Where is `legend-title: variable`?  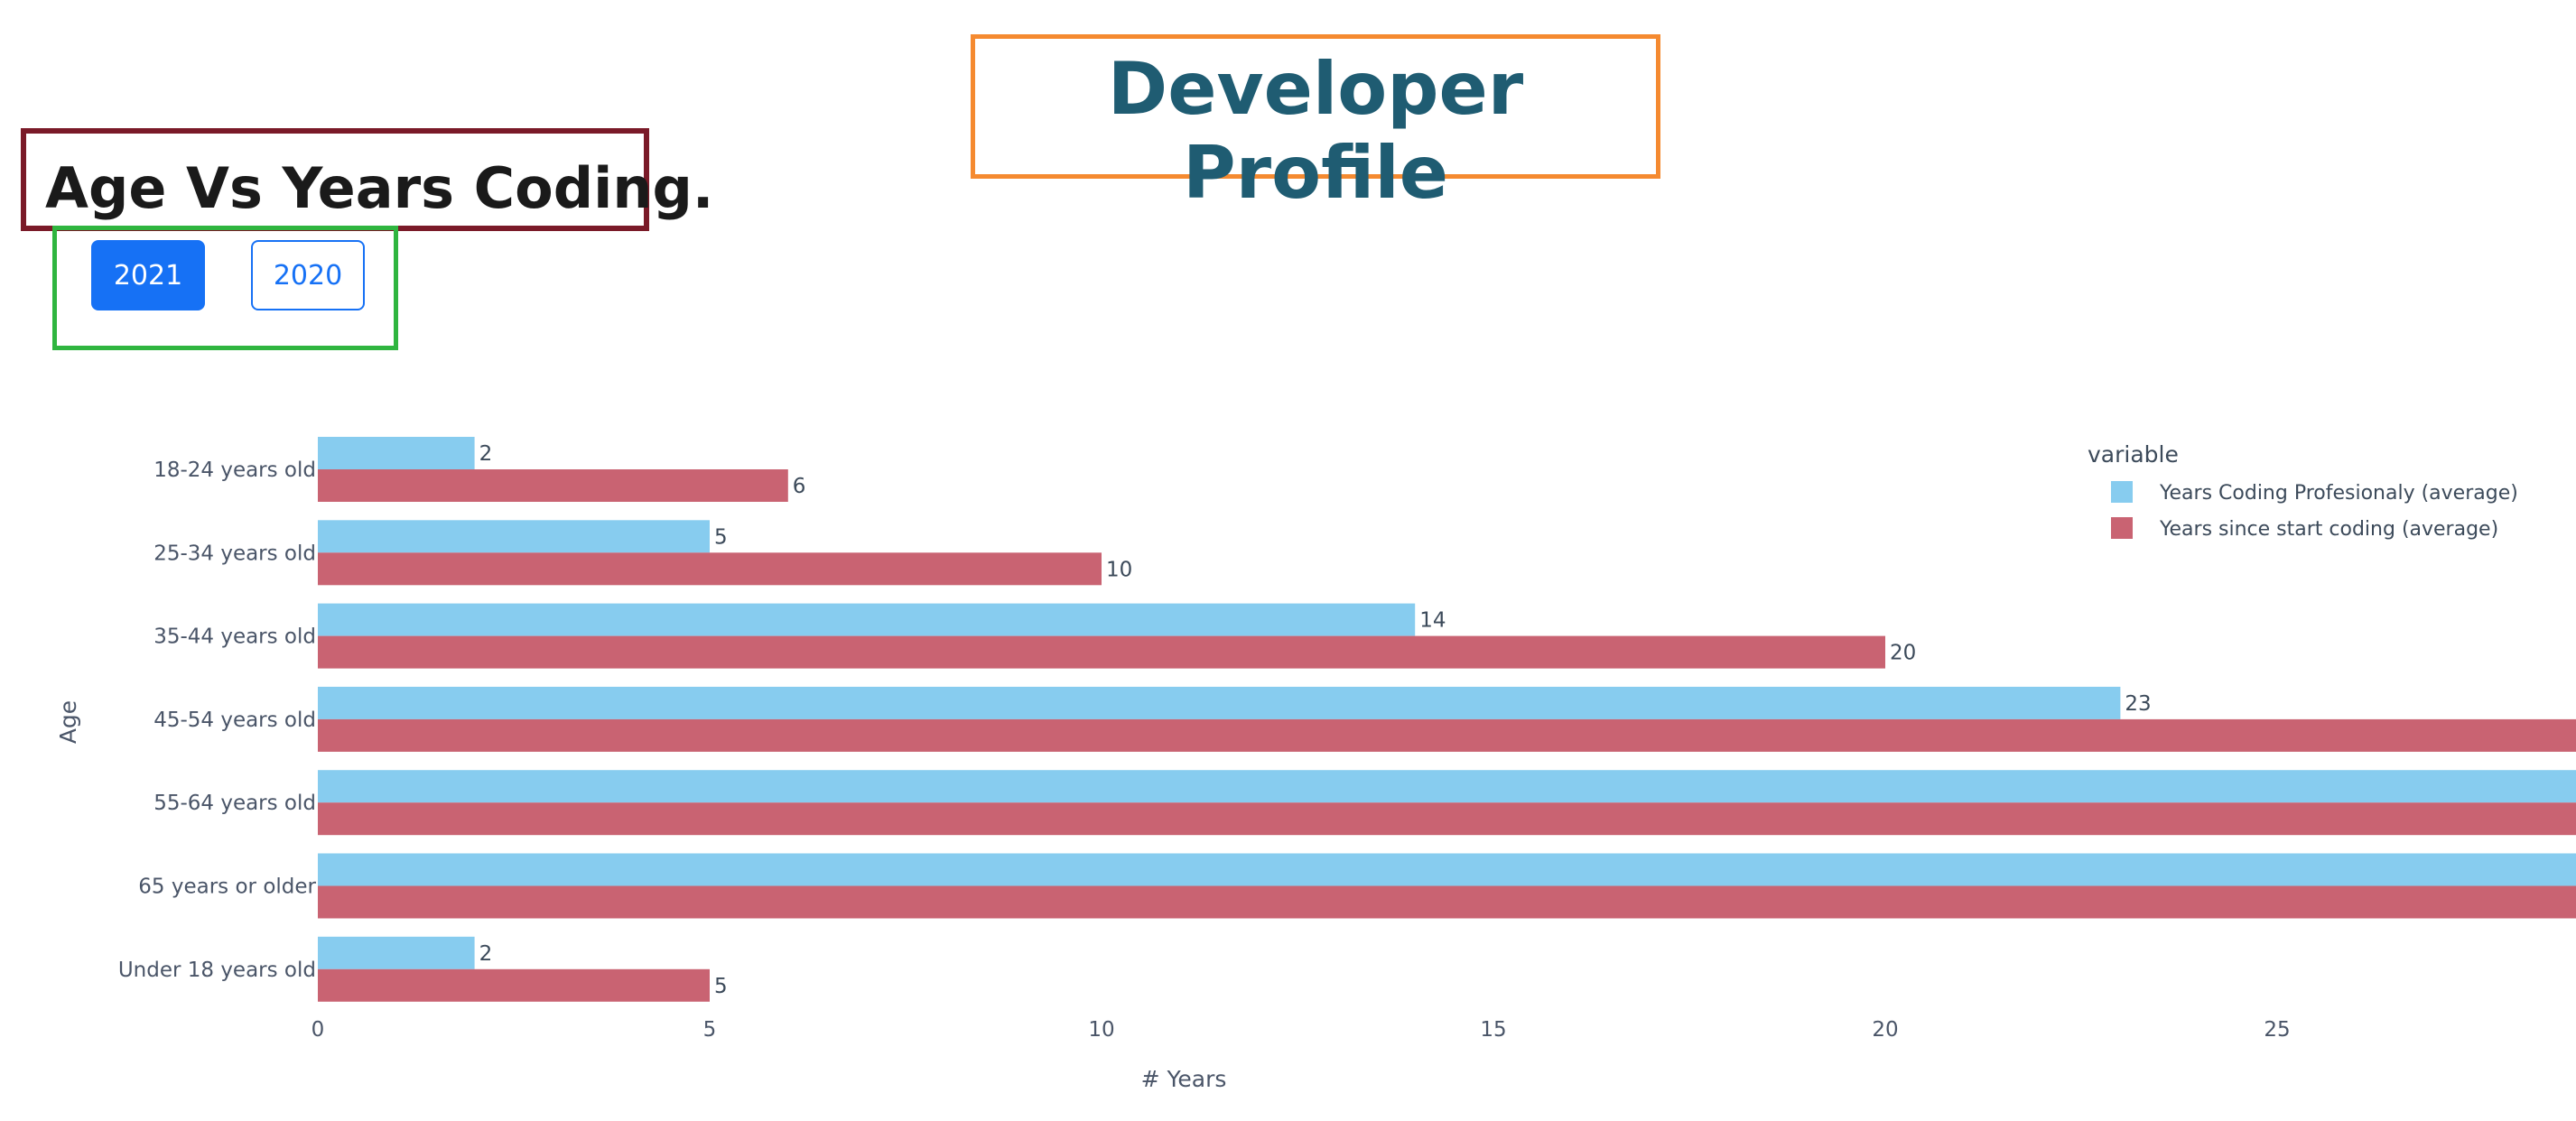
legend-title: variable is located at coordinates (2133, 455).